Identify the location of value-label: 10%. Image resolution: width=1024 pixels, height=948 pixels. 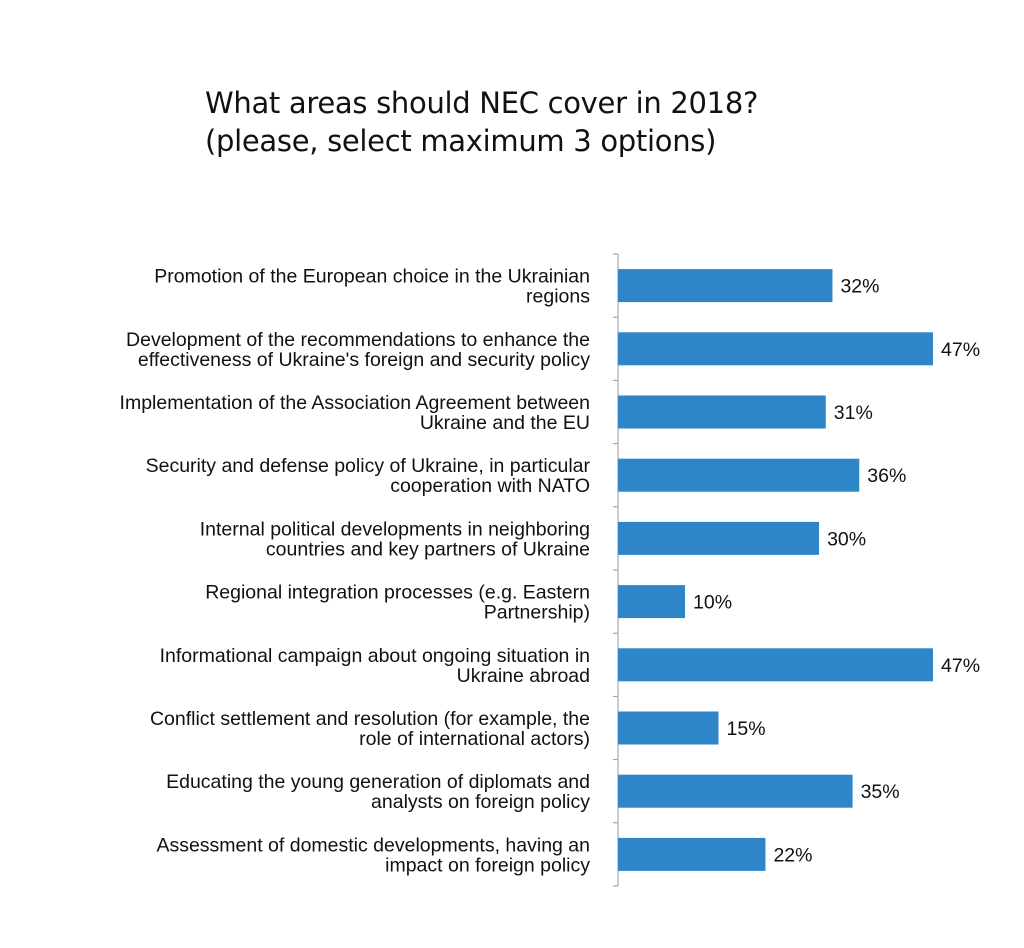
(712, 603).